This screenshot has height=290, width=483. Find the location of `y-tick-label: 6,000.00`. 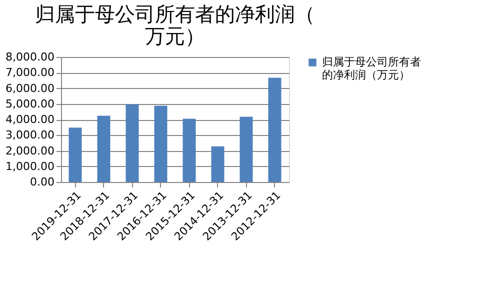

y-tick-label: 6,000.00 is located at coordinates (30, 88).